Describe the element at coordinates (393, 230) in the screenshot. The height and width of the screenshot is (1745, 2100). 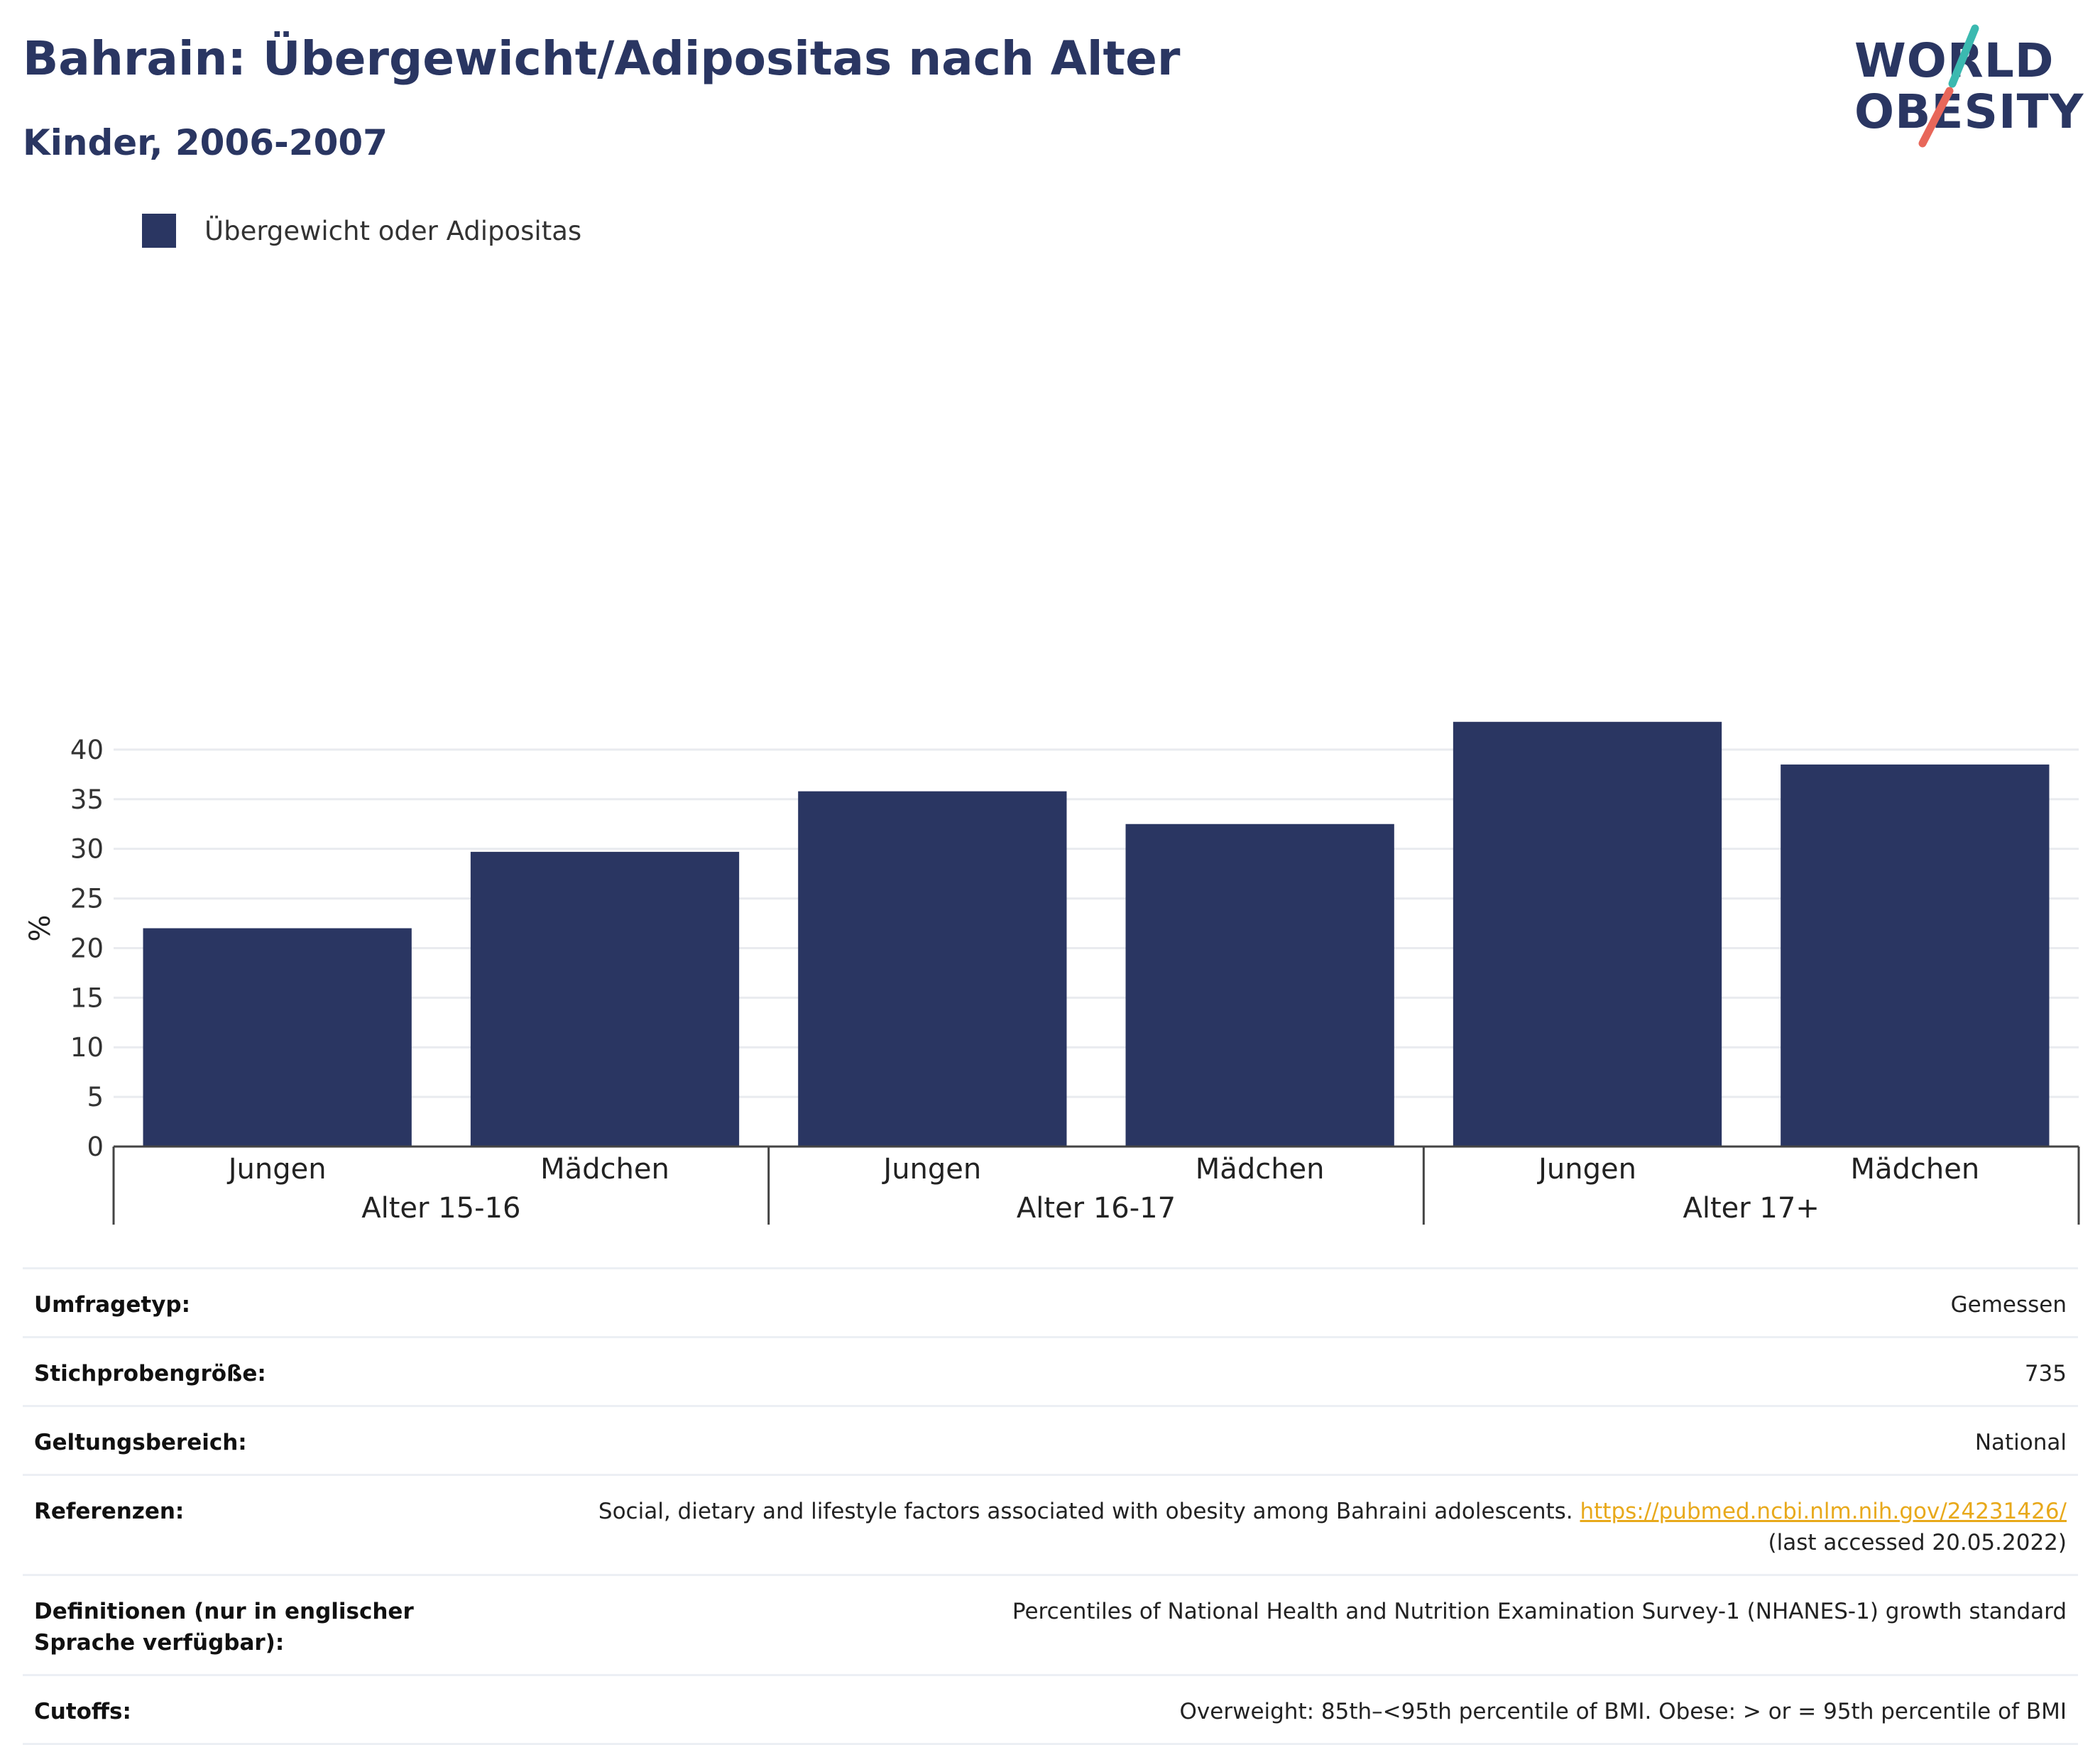
I see `legend-label: Übergewicht oder Adipositas` at that location.